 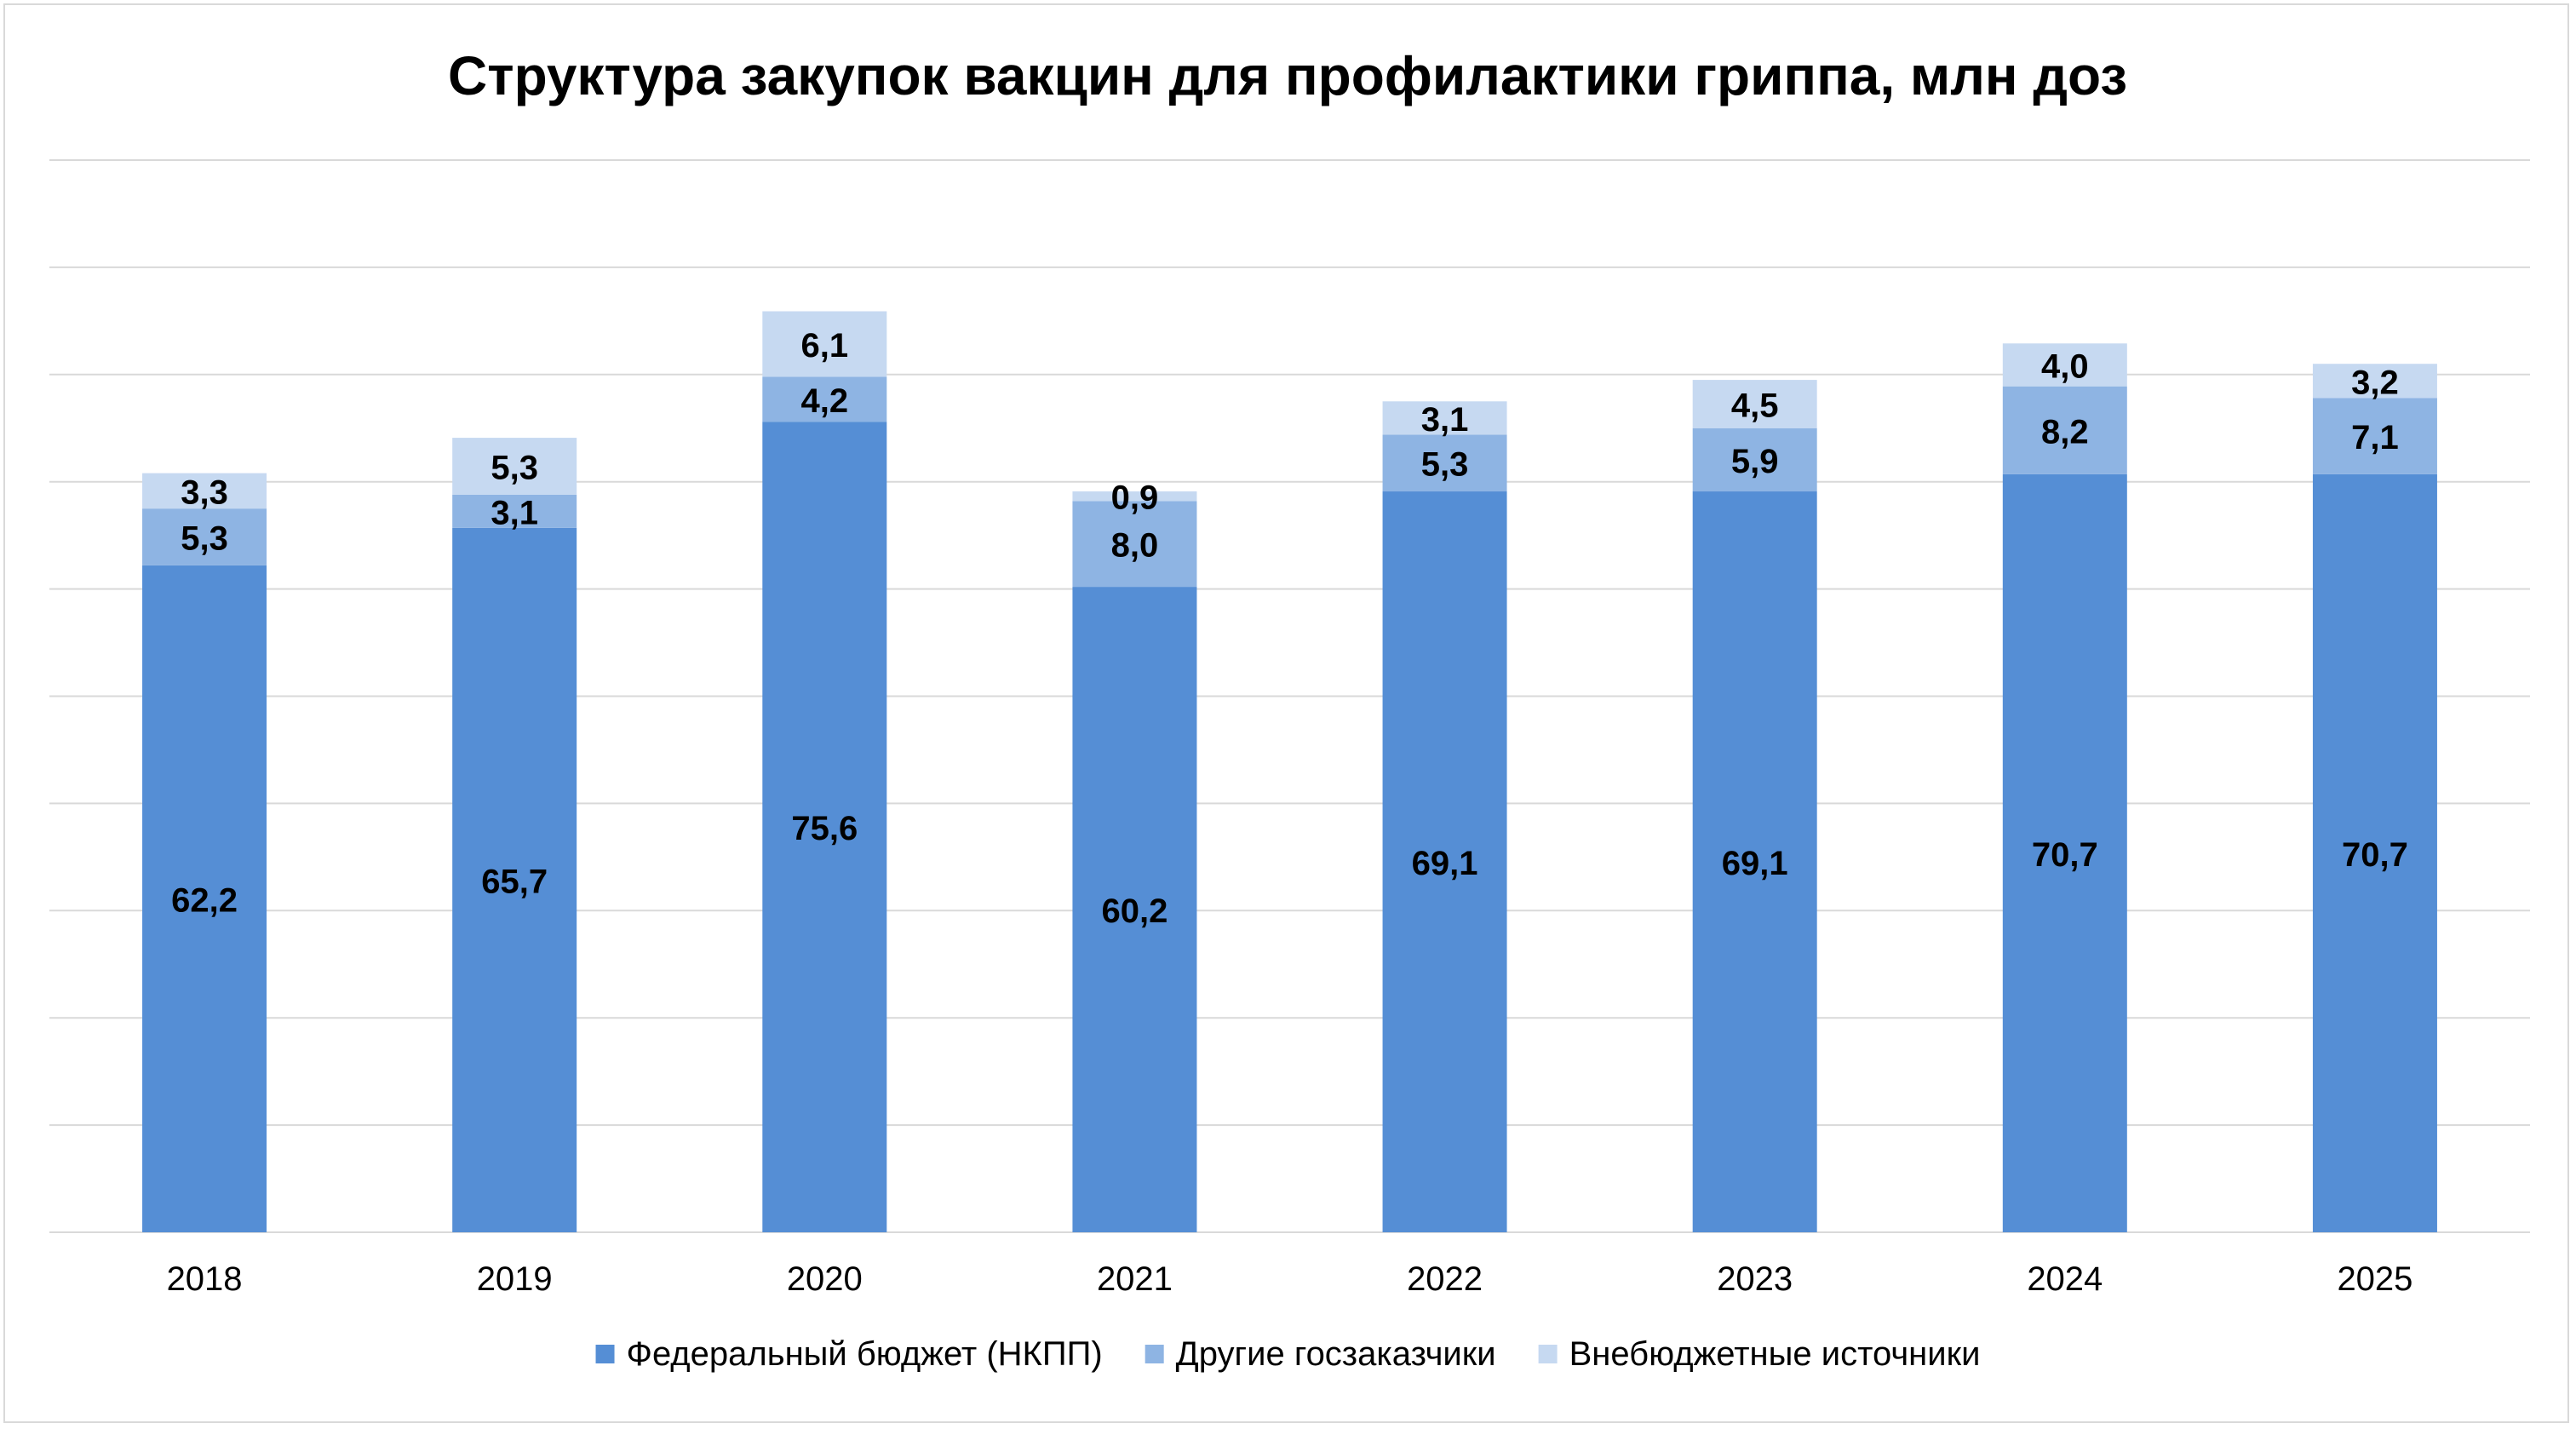 I want to click on data-label: 0,9, so click(x=1135, y=498).